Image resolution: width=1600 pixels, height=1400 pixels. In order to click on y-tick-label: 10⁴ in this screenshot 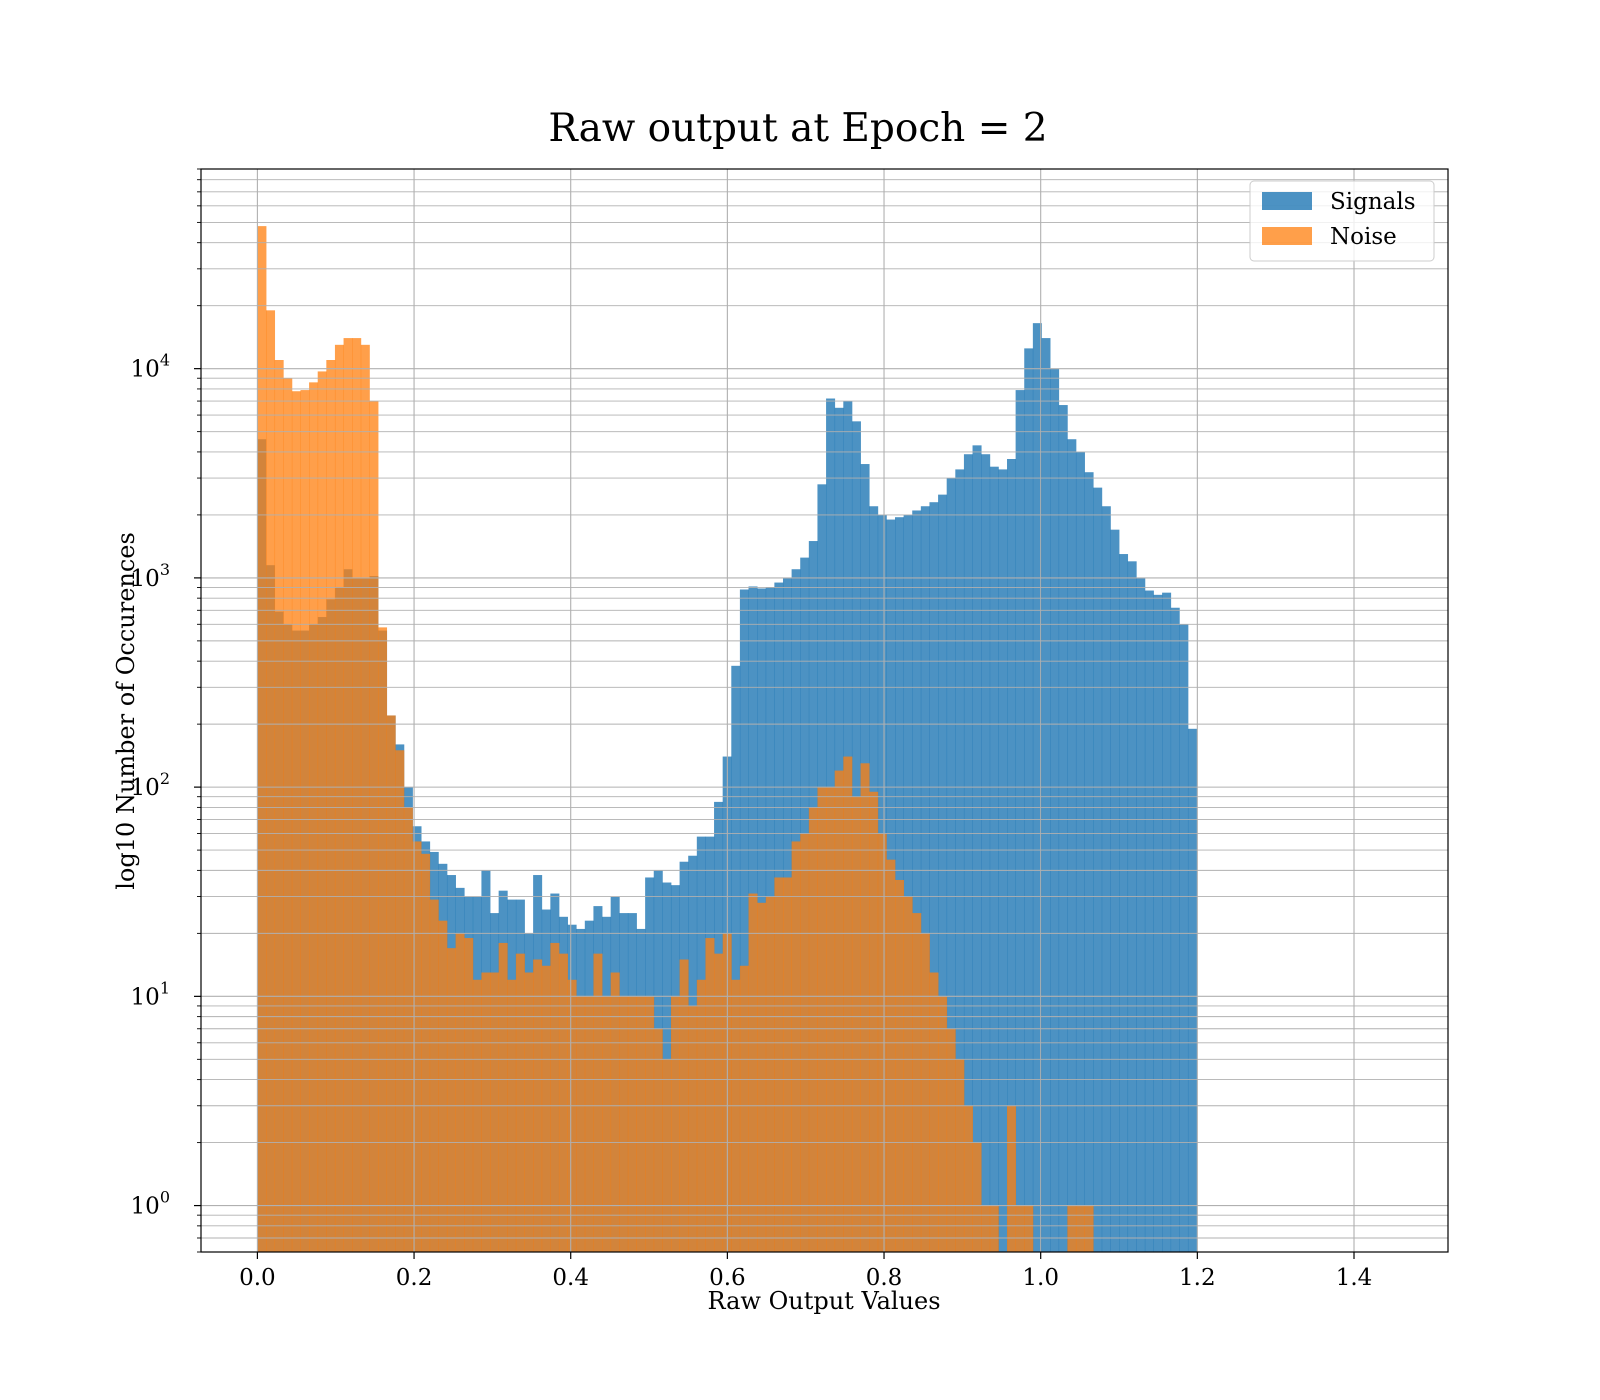, I will do `click(150, 367)`.